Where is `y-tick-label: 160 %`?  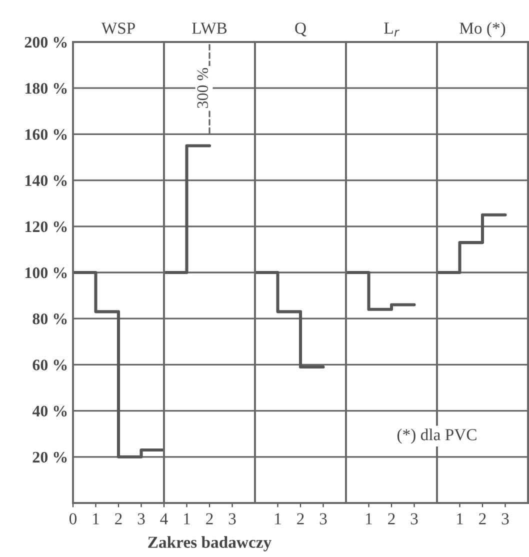
y-tick-label: 160 % is located at coordinates (46, 134).